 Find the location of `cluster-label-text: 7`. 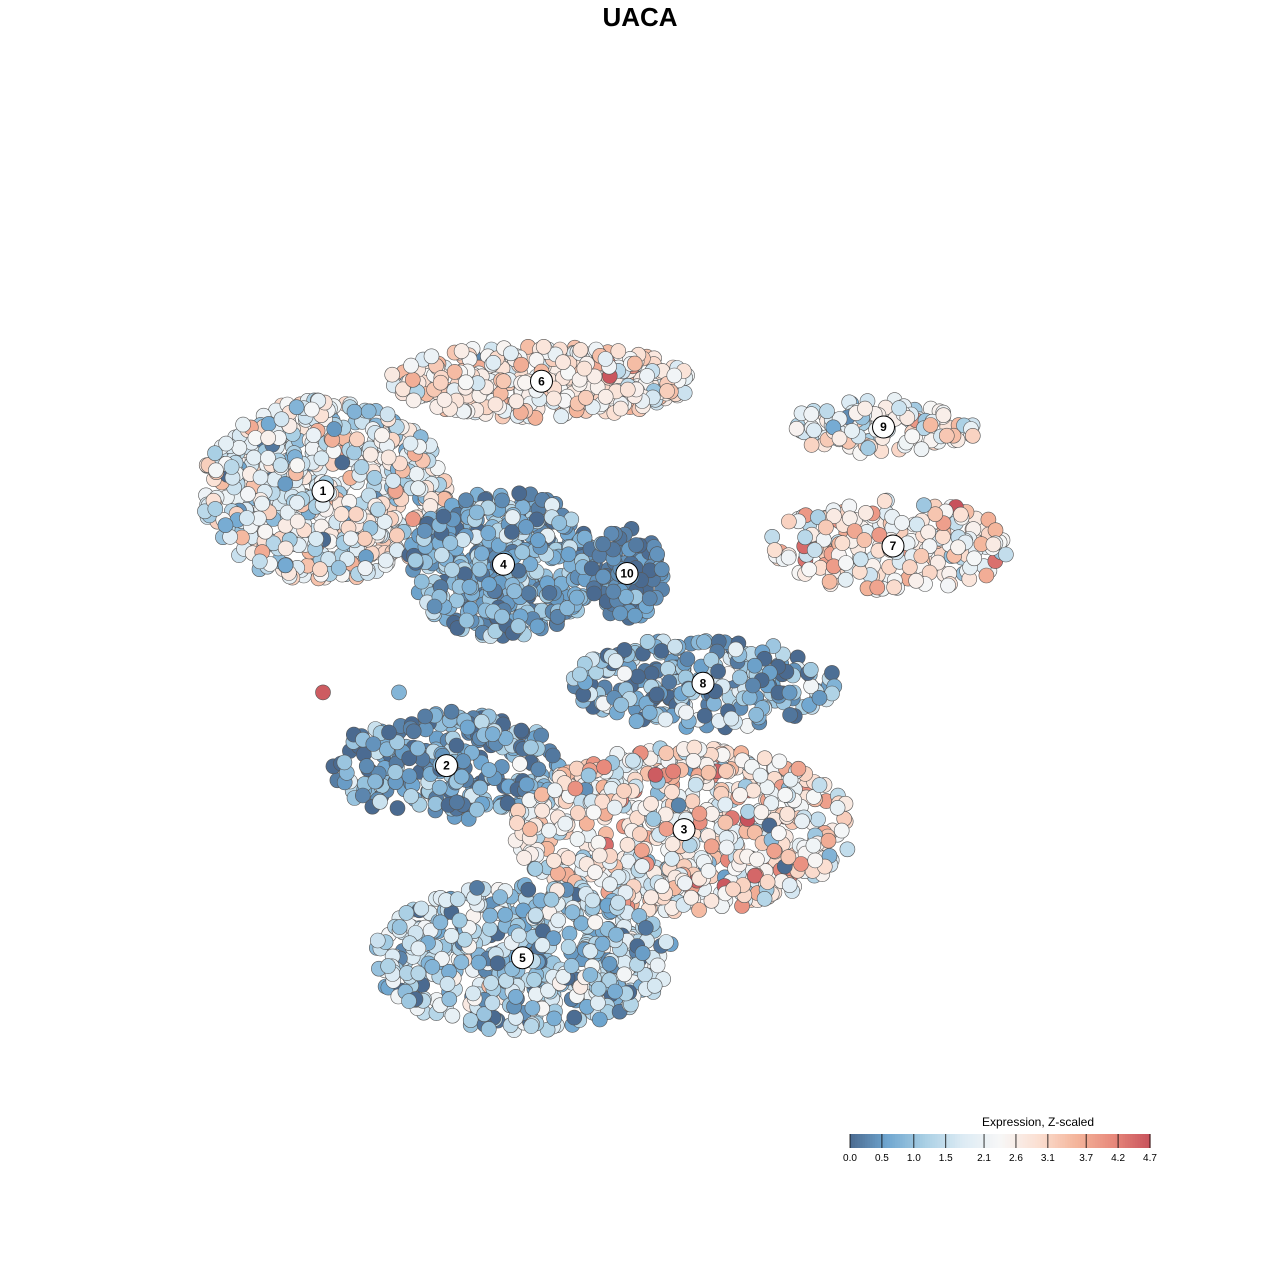

cluster-label-text: 7 is located at coordinates (893, 546).